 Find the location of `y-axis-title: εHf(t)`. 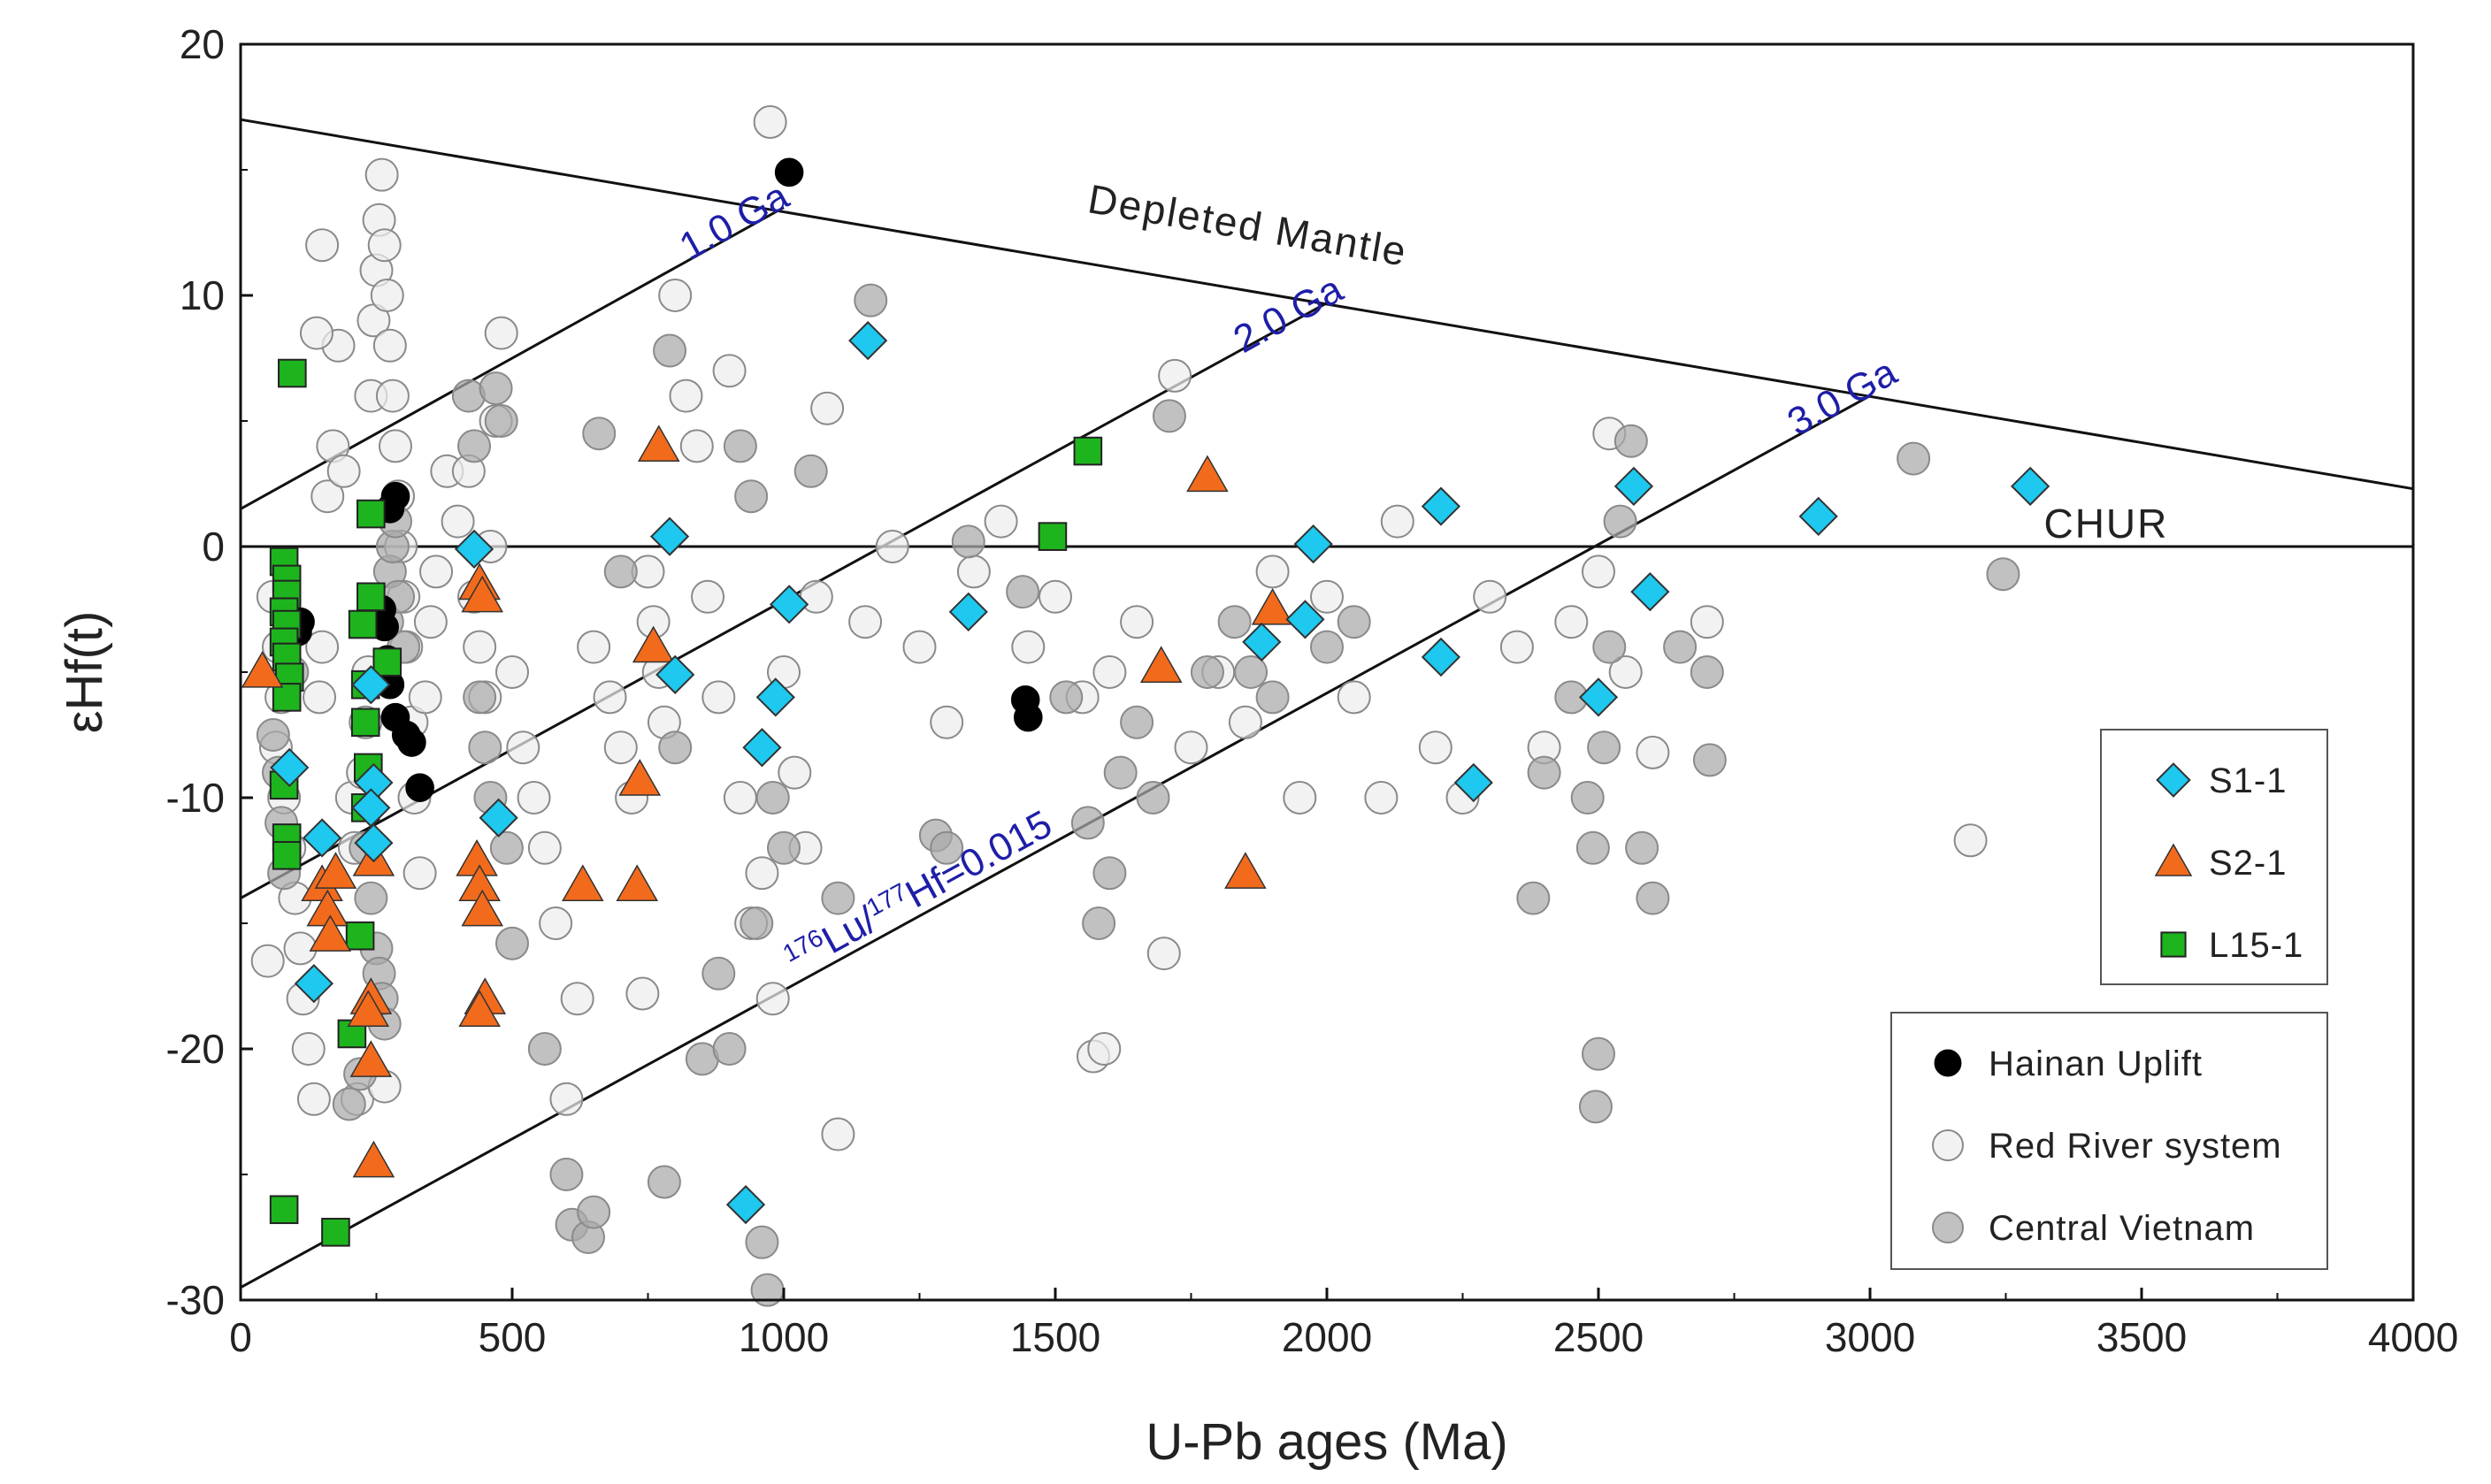

y-axis-title: εHf(t) is located at coordinates (84, 672).